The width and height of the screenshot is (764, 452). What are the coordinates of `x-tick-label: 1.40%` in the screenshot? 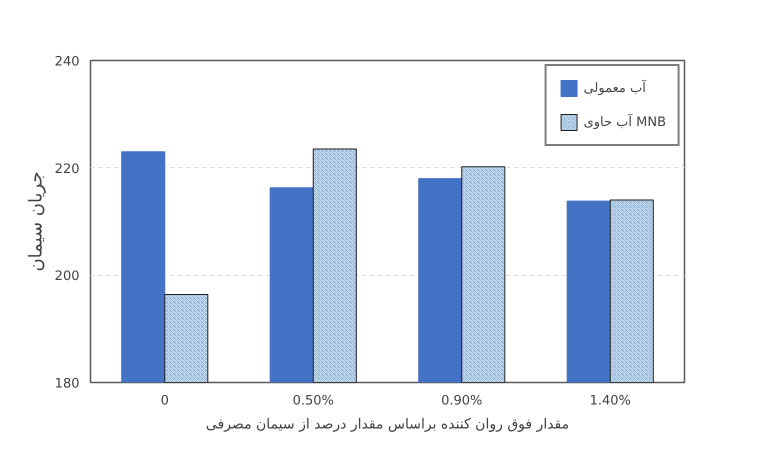 It's located at (610, 401).